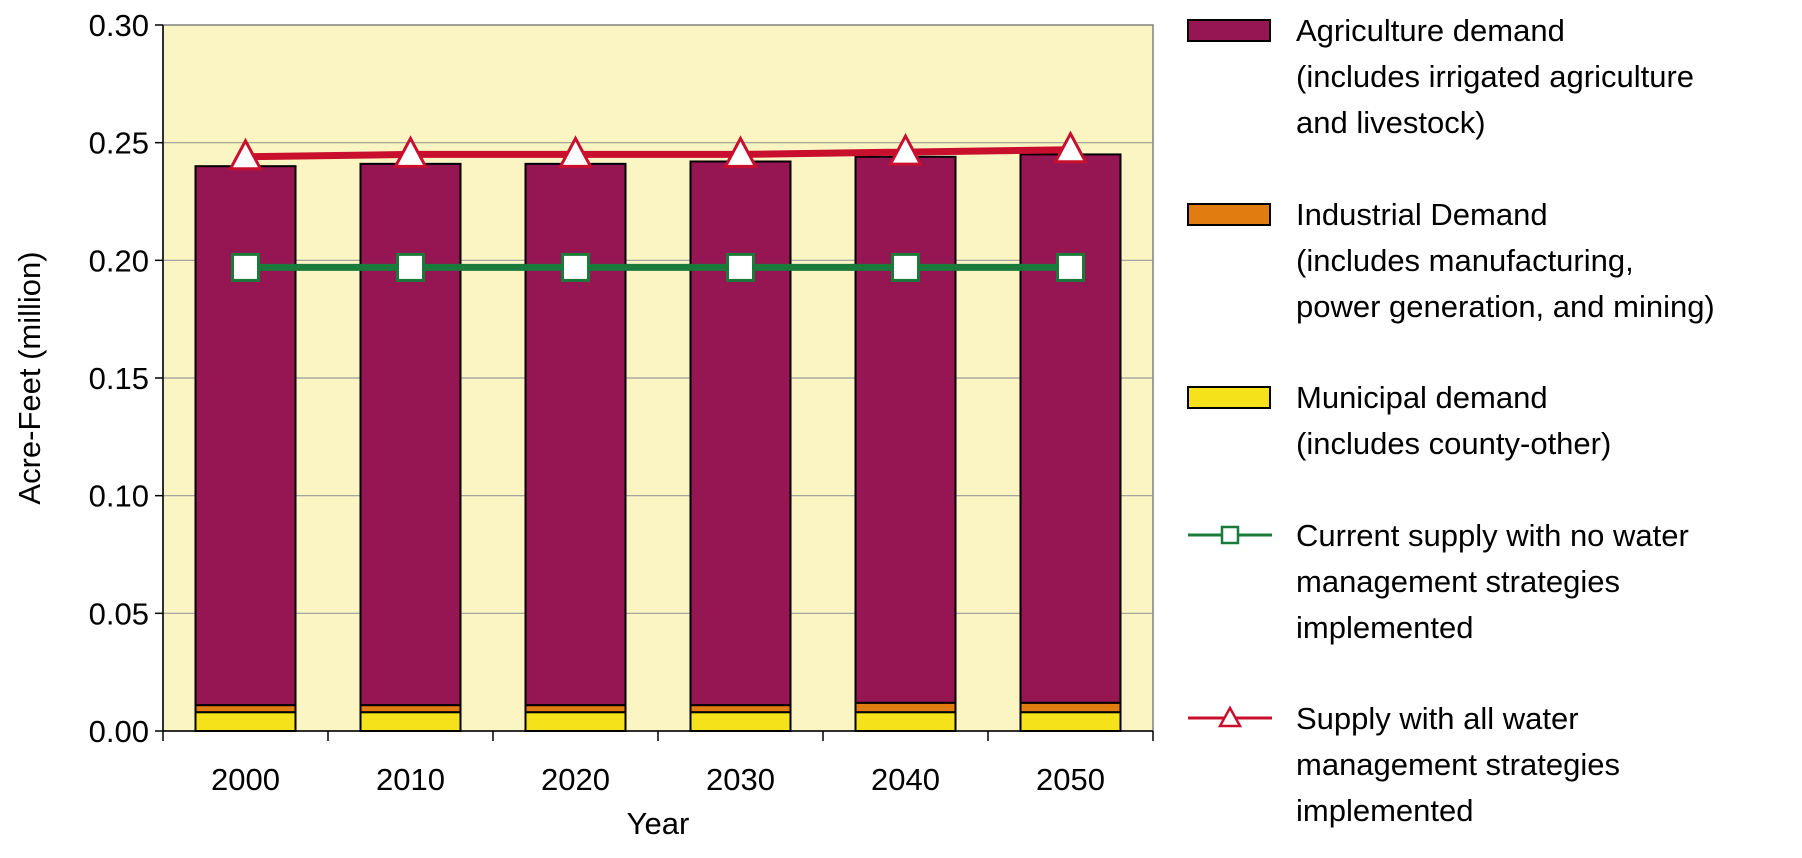  I want to click on legend-label: (includes irrigated agriculture, so click(1495, 76).